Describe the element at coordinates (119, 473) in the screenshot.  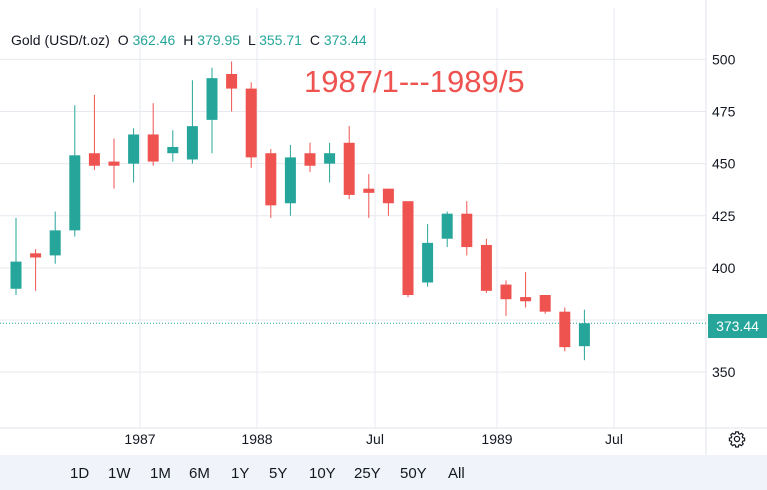
I see `range-1w-button: 1W` at that location.